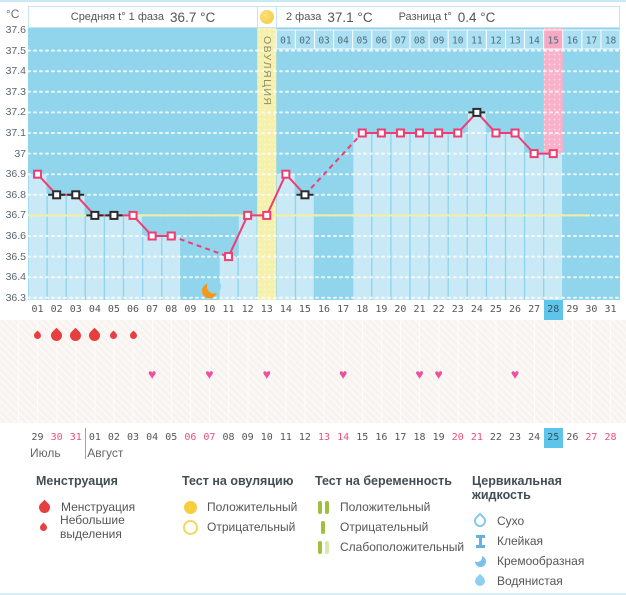 The width and height of the screenshot is (626, 595). Describe the element at coordinates (20, 153) in the screenshot. I see `y-axis-tick: 37` at that location.